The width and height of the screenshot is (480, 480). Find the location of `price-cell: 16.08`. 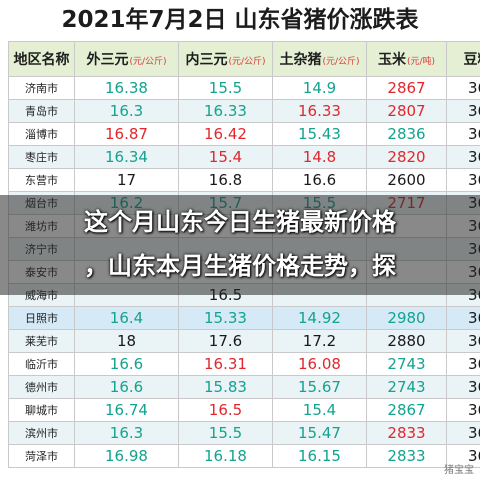

price-cell: 16.08 is located at coordinates (319, 364).